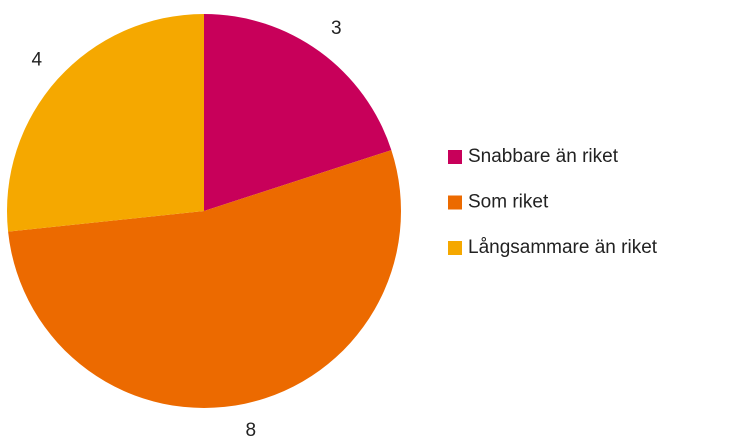 The width and height of the screenshot is (738, 439). What do you see at coordinates (543, 156) in the screenshot?
I see `legend-label: Snabbare än riket` at bounding box center [543, 156].